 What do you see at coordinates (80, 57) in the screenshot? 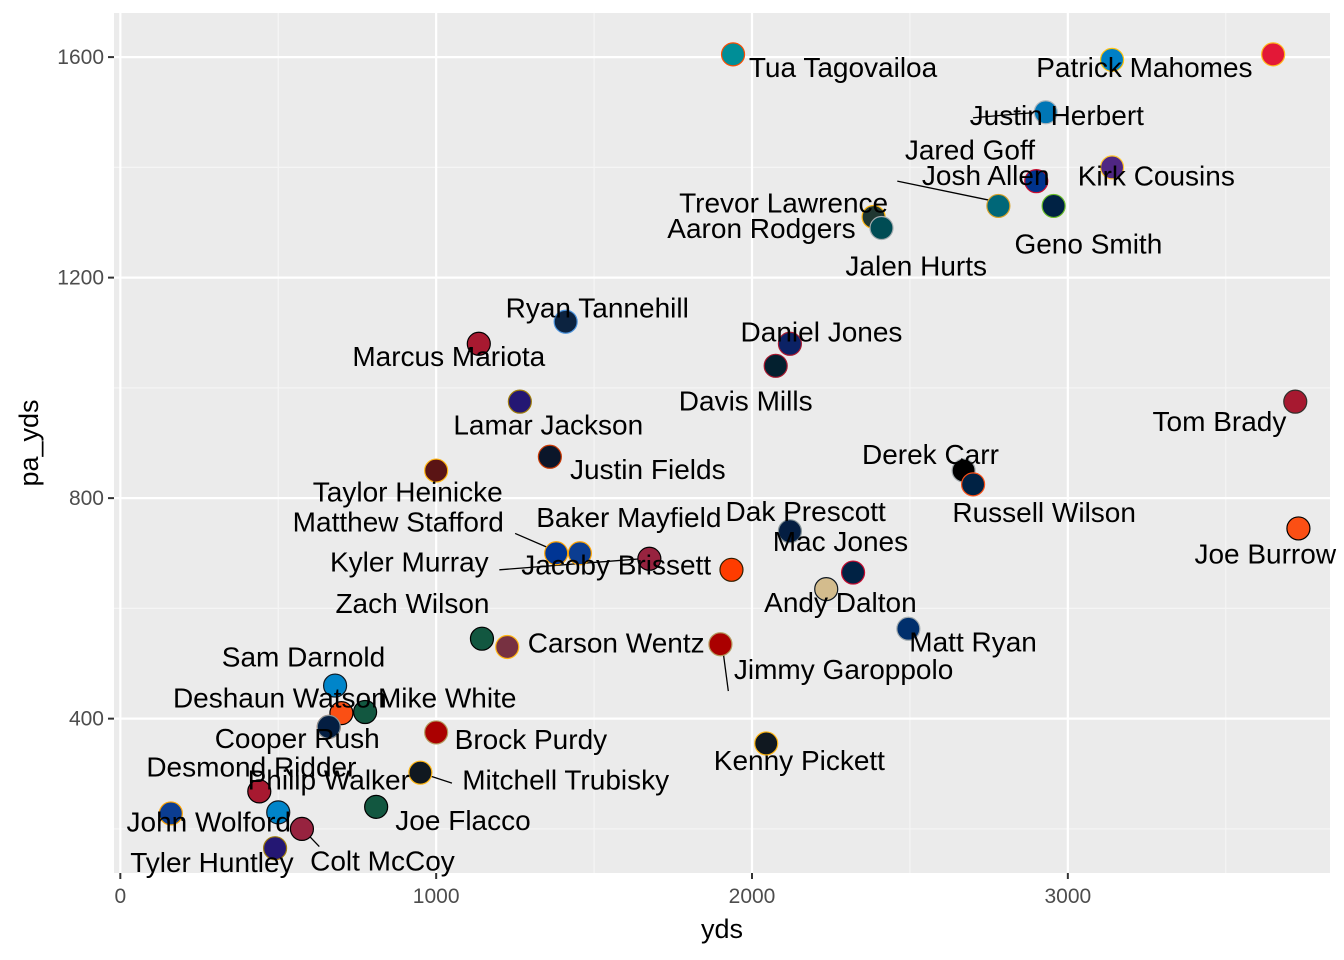
I see `y-tick-label: 1600` at bounding box center [80, 57].